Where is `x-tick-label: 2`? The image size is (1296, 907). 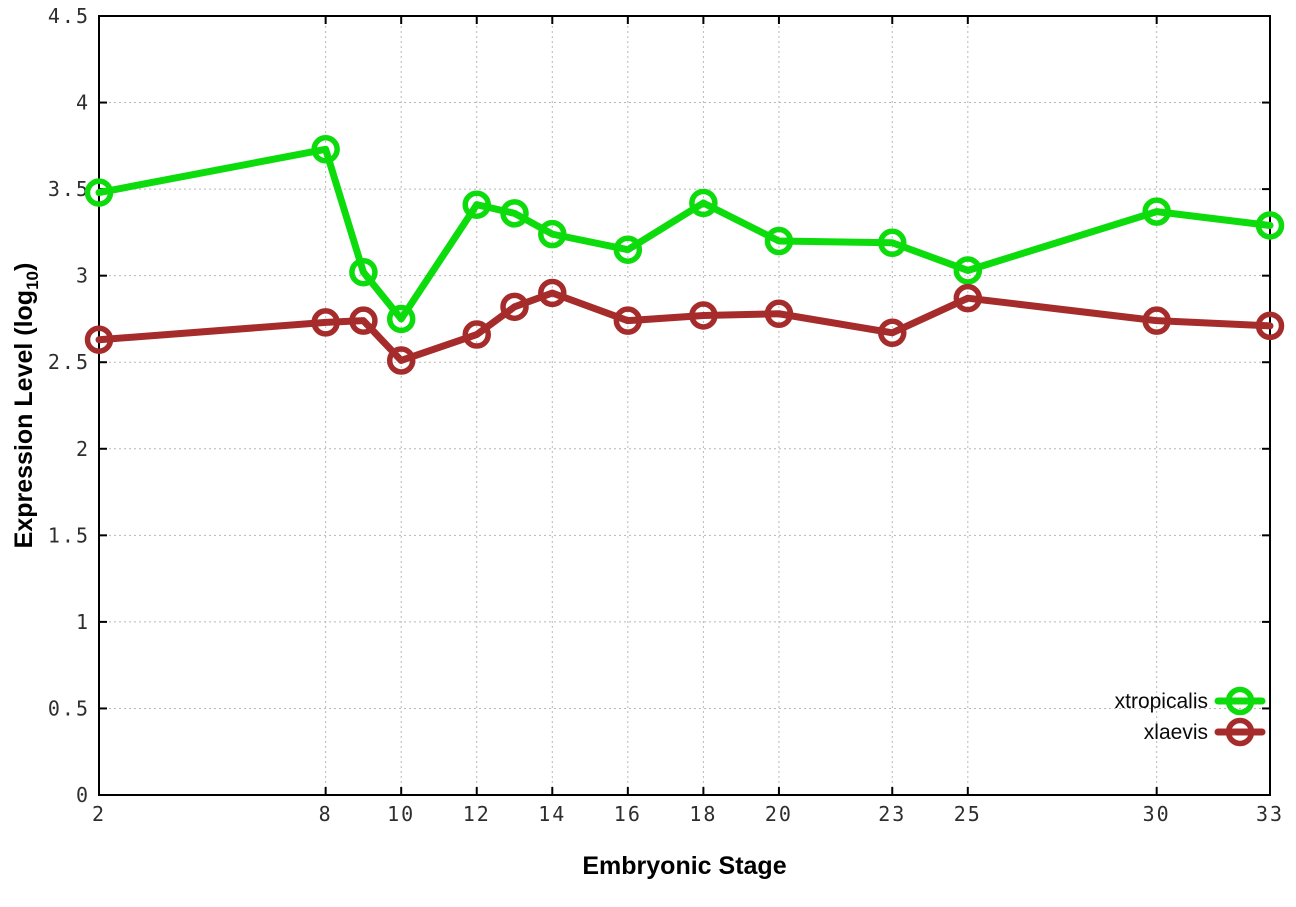 x-tick-label: 2 is located at coordinates (99, 814).